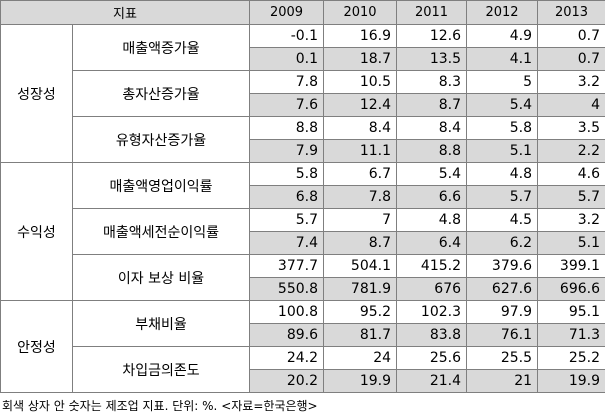 The height and width of the screenshot is (419, 605). I want to click on value-cell: 2.2, so click(571, 151).